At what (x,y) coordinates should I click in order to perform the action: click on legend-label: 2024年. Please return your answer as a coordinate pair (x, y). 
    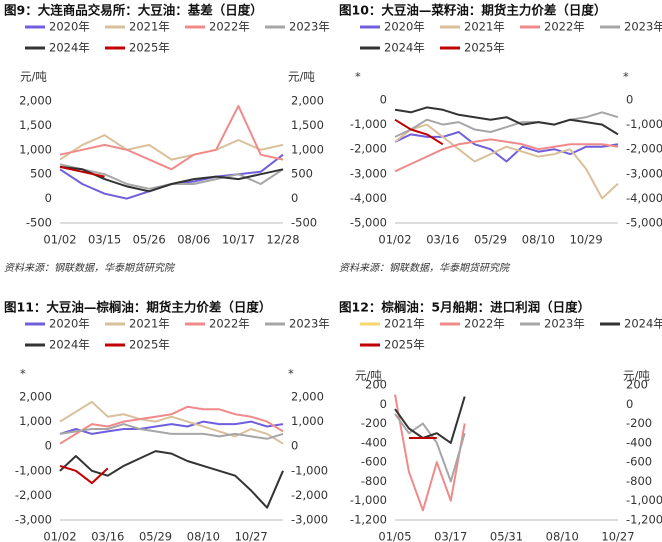
    Looking at the image, I should click on (69, 345).